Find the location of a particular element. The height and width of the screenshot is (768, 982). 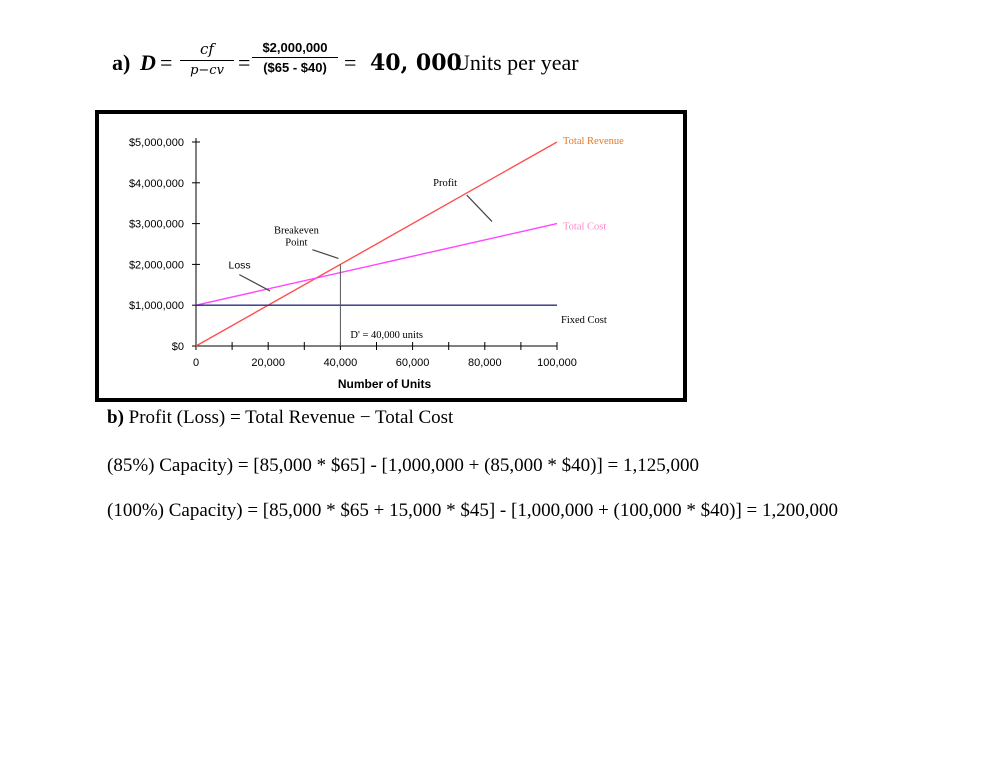

formula-label: a) is located at coordinates (121, 62).